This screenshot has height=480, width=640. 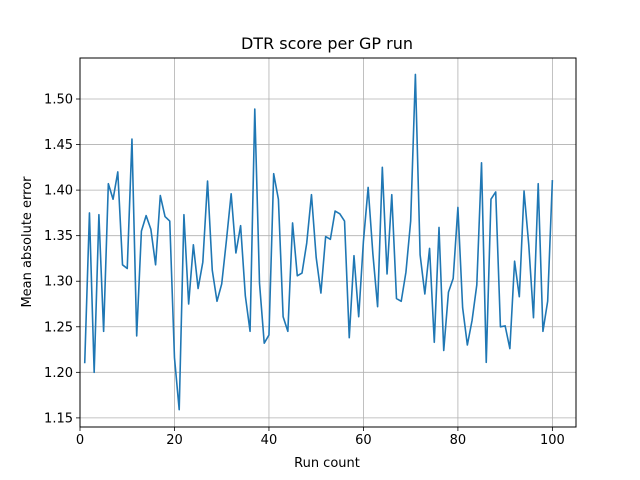 What do you see at coordinates (58, 282) in the screenshot?
I see `y-tick-label: 1.30` at bounding box center [58, 282].